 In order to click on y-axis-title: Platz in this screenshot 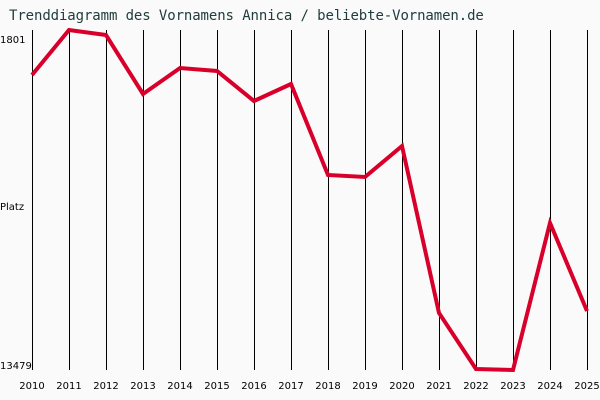, I will do `click(12, 207)`.